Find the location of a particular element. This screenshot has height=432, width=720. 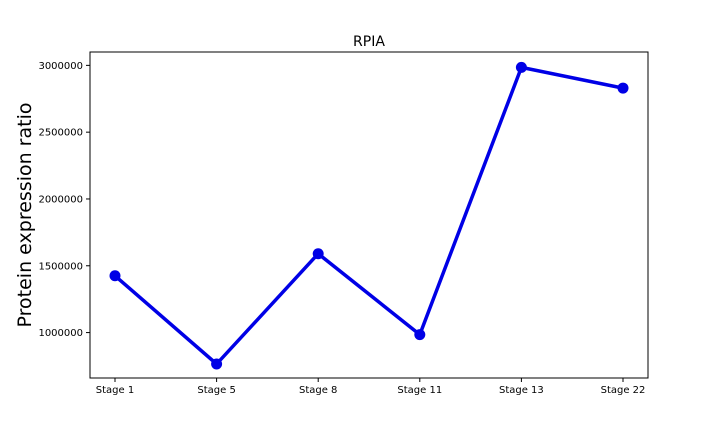

x-tick-label: Stage 22 is located at coordinates (623, 390).